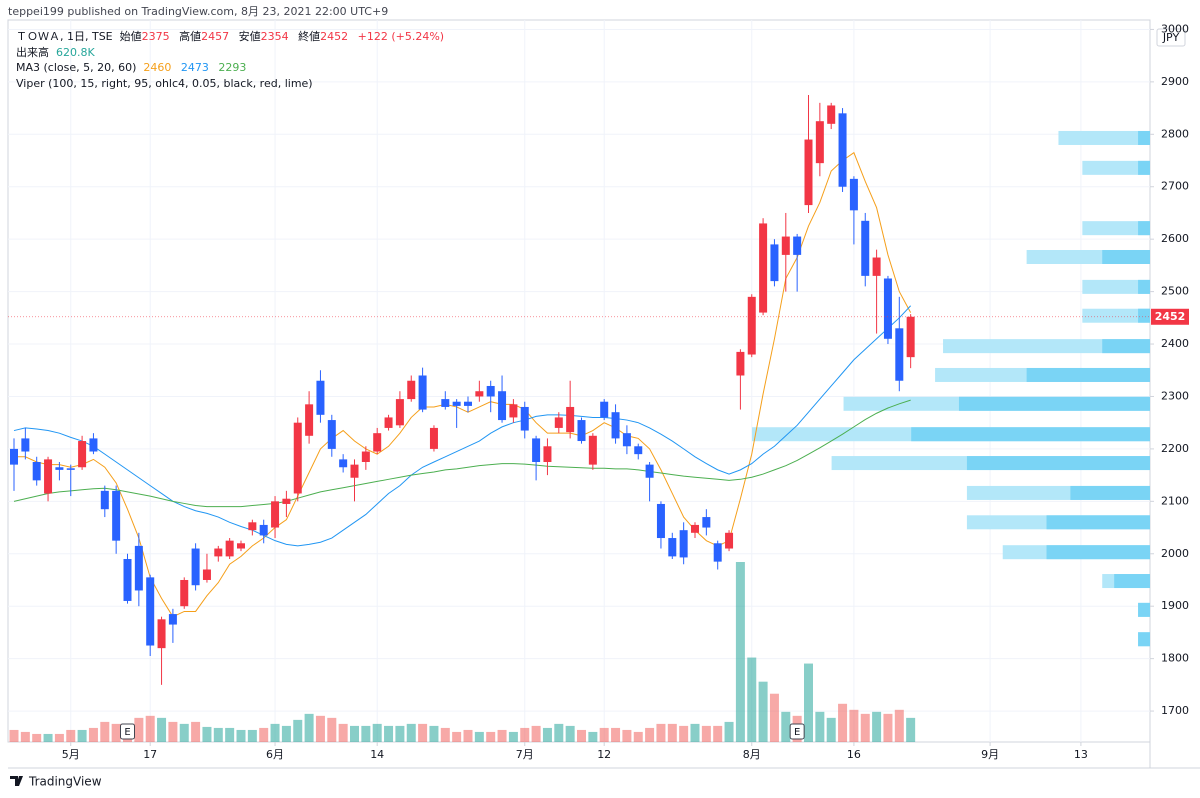 This screenshot has width=1200, height=798. I want to click on volume-value: 620.8K, so click(75, 52).